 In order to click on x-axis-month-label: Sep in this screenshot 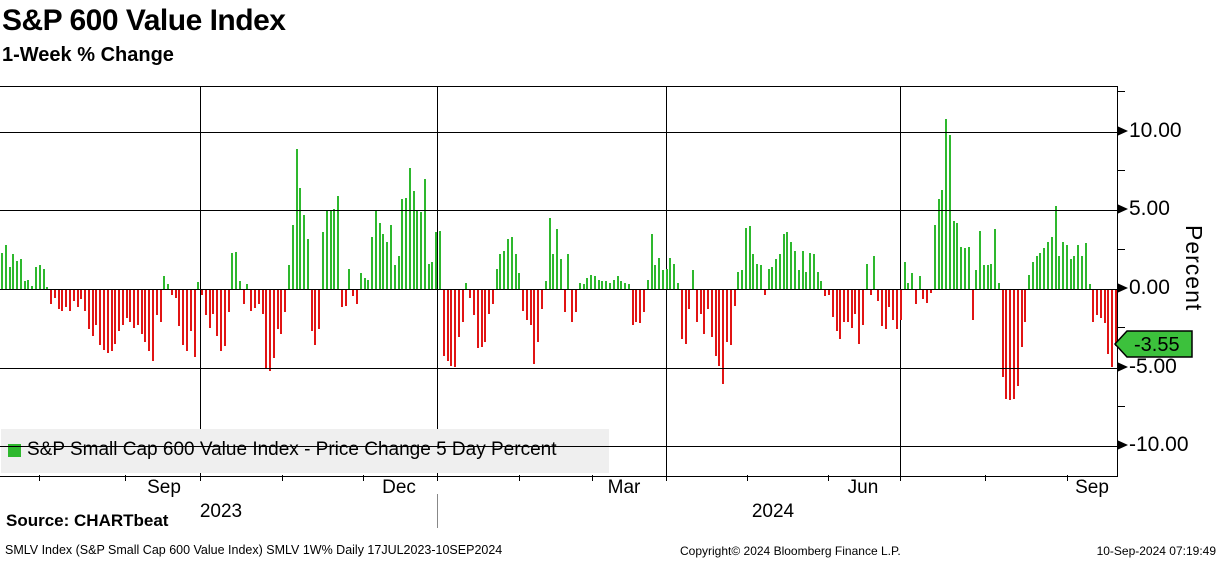, I will do `click(164, 487)`.